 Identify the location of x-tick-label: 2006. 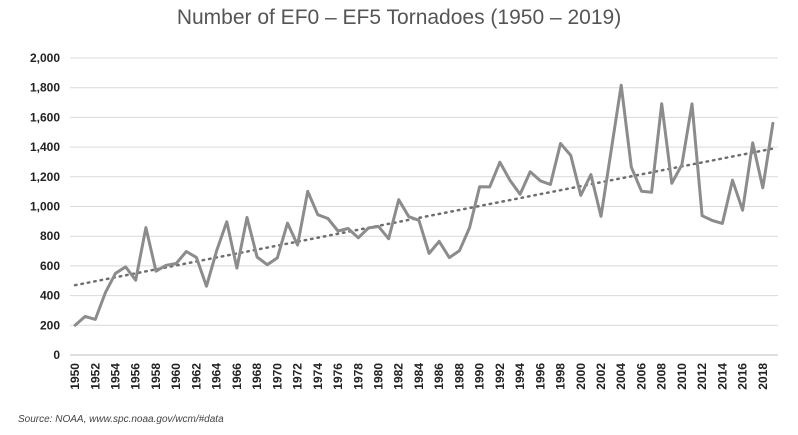
(641, 376).